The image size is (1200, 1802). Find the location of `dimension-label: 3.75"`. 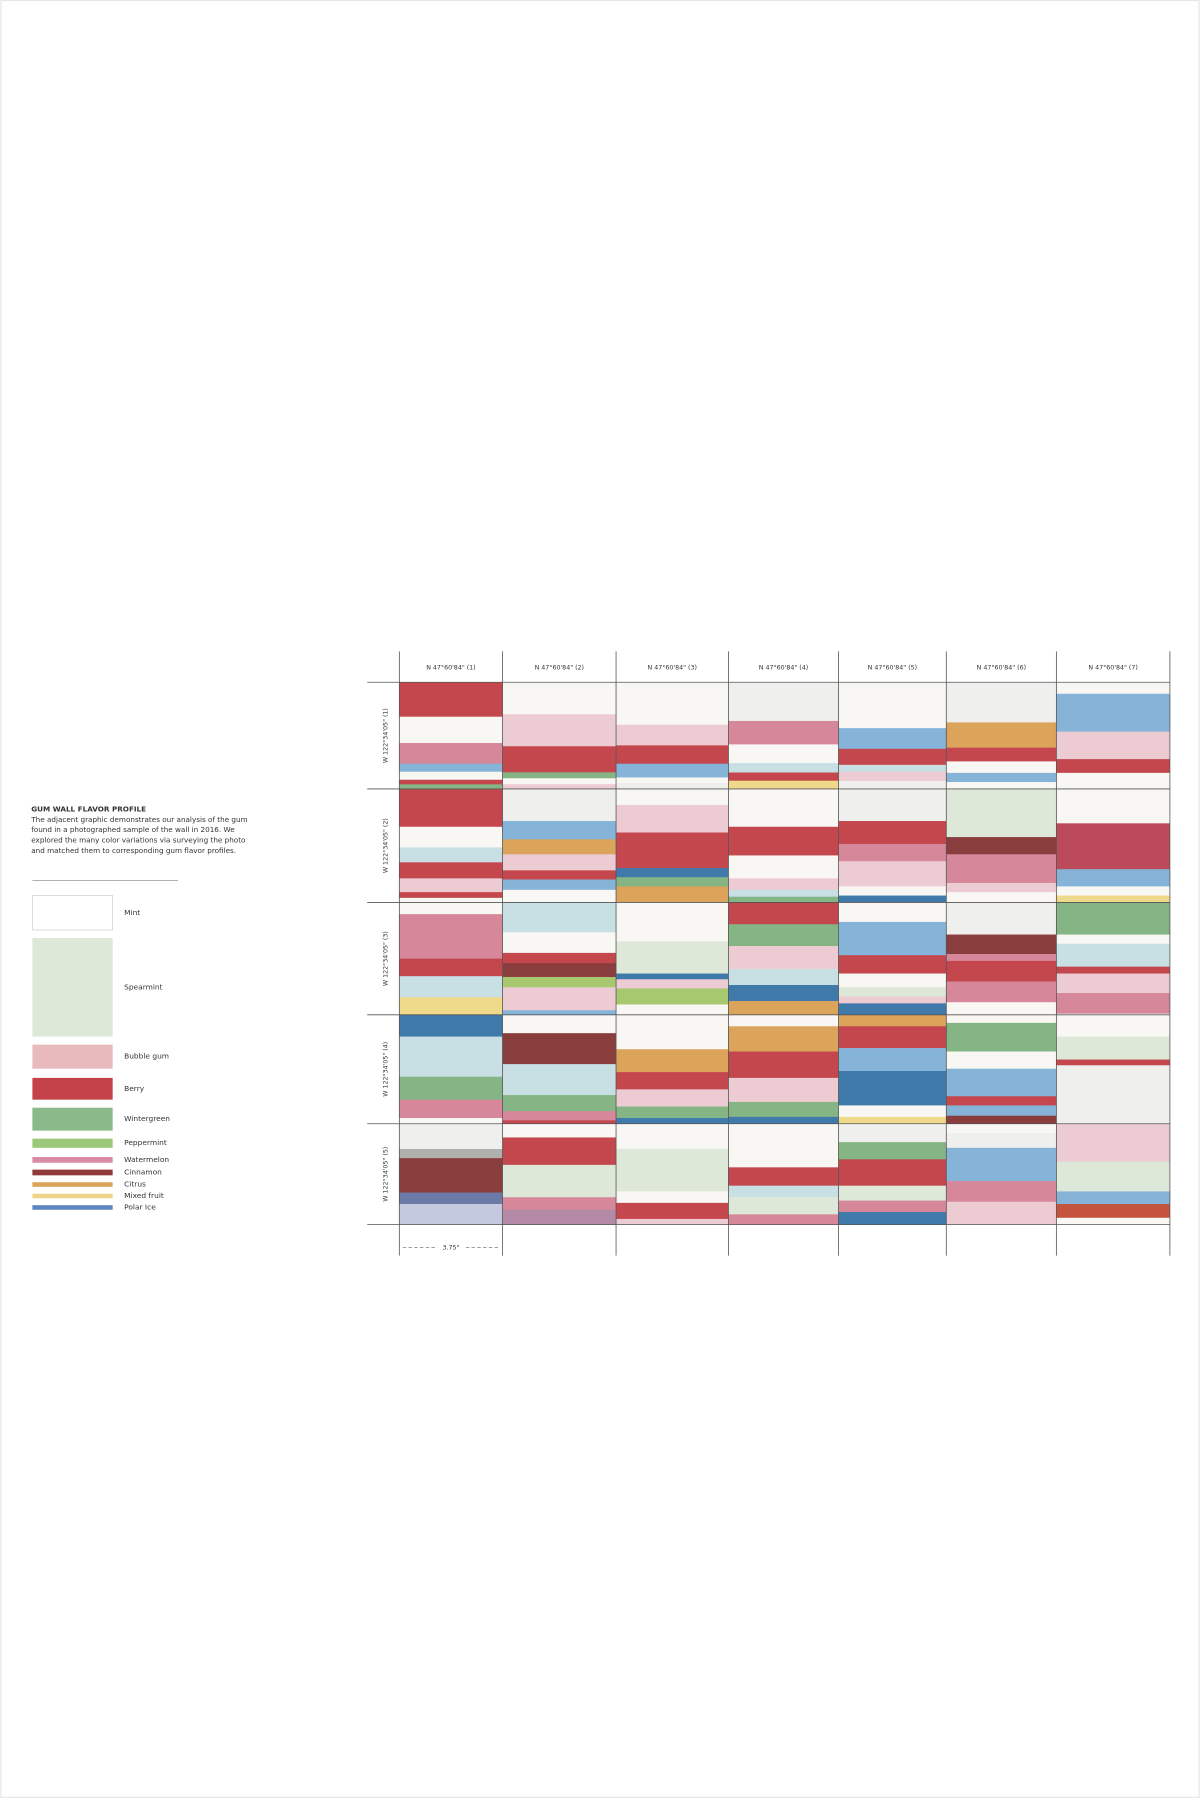

dimension-label: 3.75" is located at coordinates (450, 1248).